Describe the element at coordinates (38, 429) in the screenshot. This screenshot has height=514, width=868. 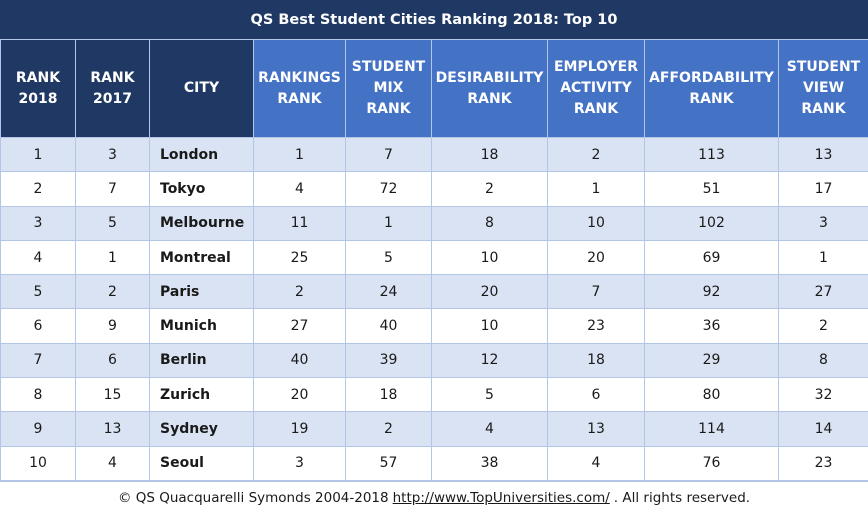
I see `cell-rank-2018: 9` at that location.